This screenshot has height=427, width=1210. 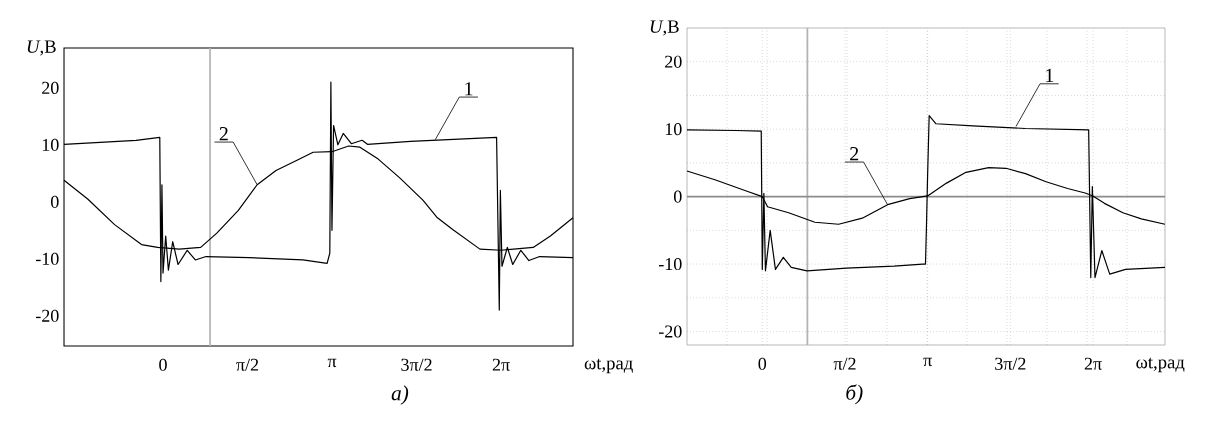 What do you see at coordinates (854, 394) in the screenshot?
I see `text: б)` at bounding box center [854, 394].